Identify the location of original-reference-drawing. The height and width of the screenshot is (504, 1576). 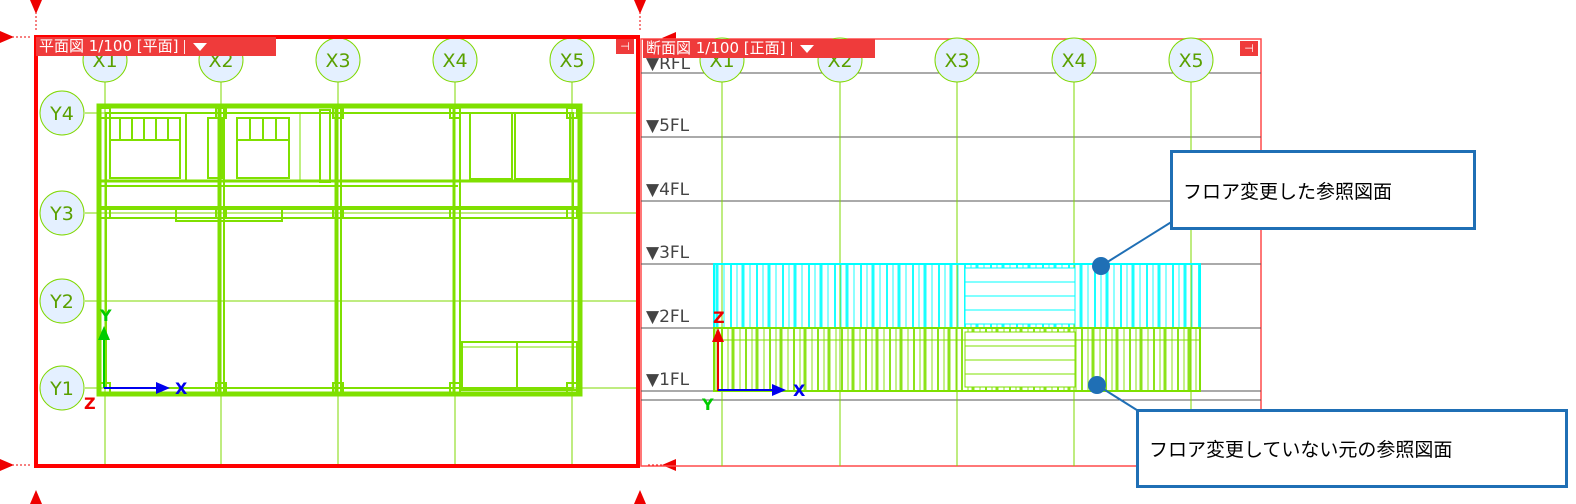
(957, 359).